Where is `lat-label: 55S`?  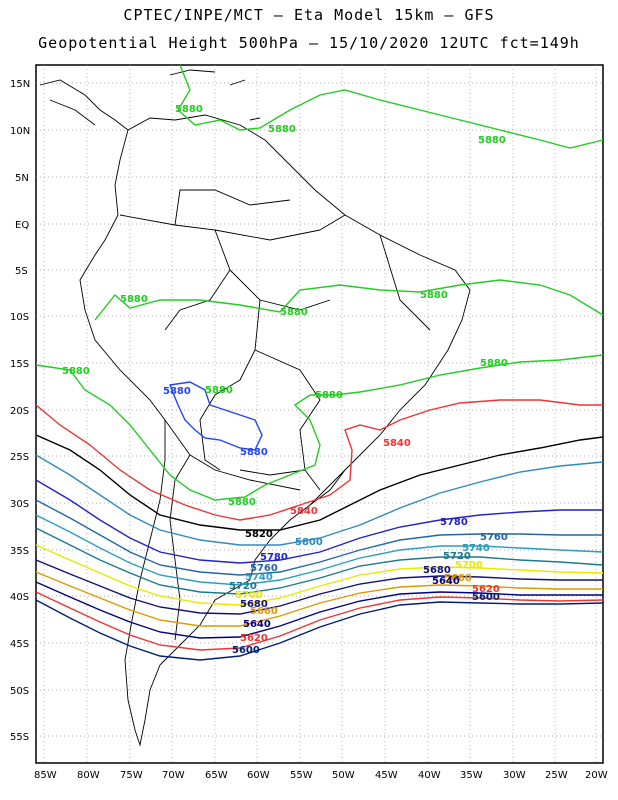 lat-label: 55S is located at coordinates (19, 737).